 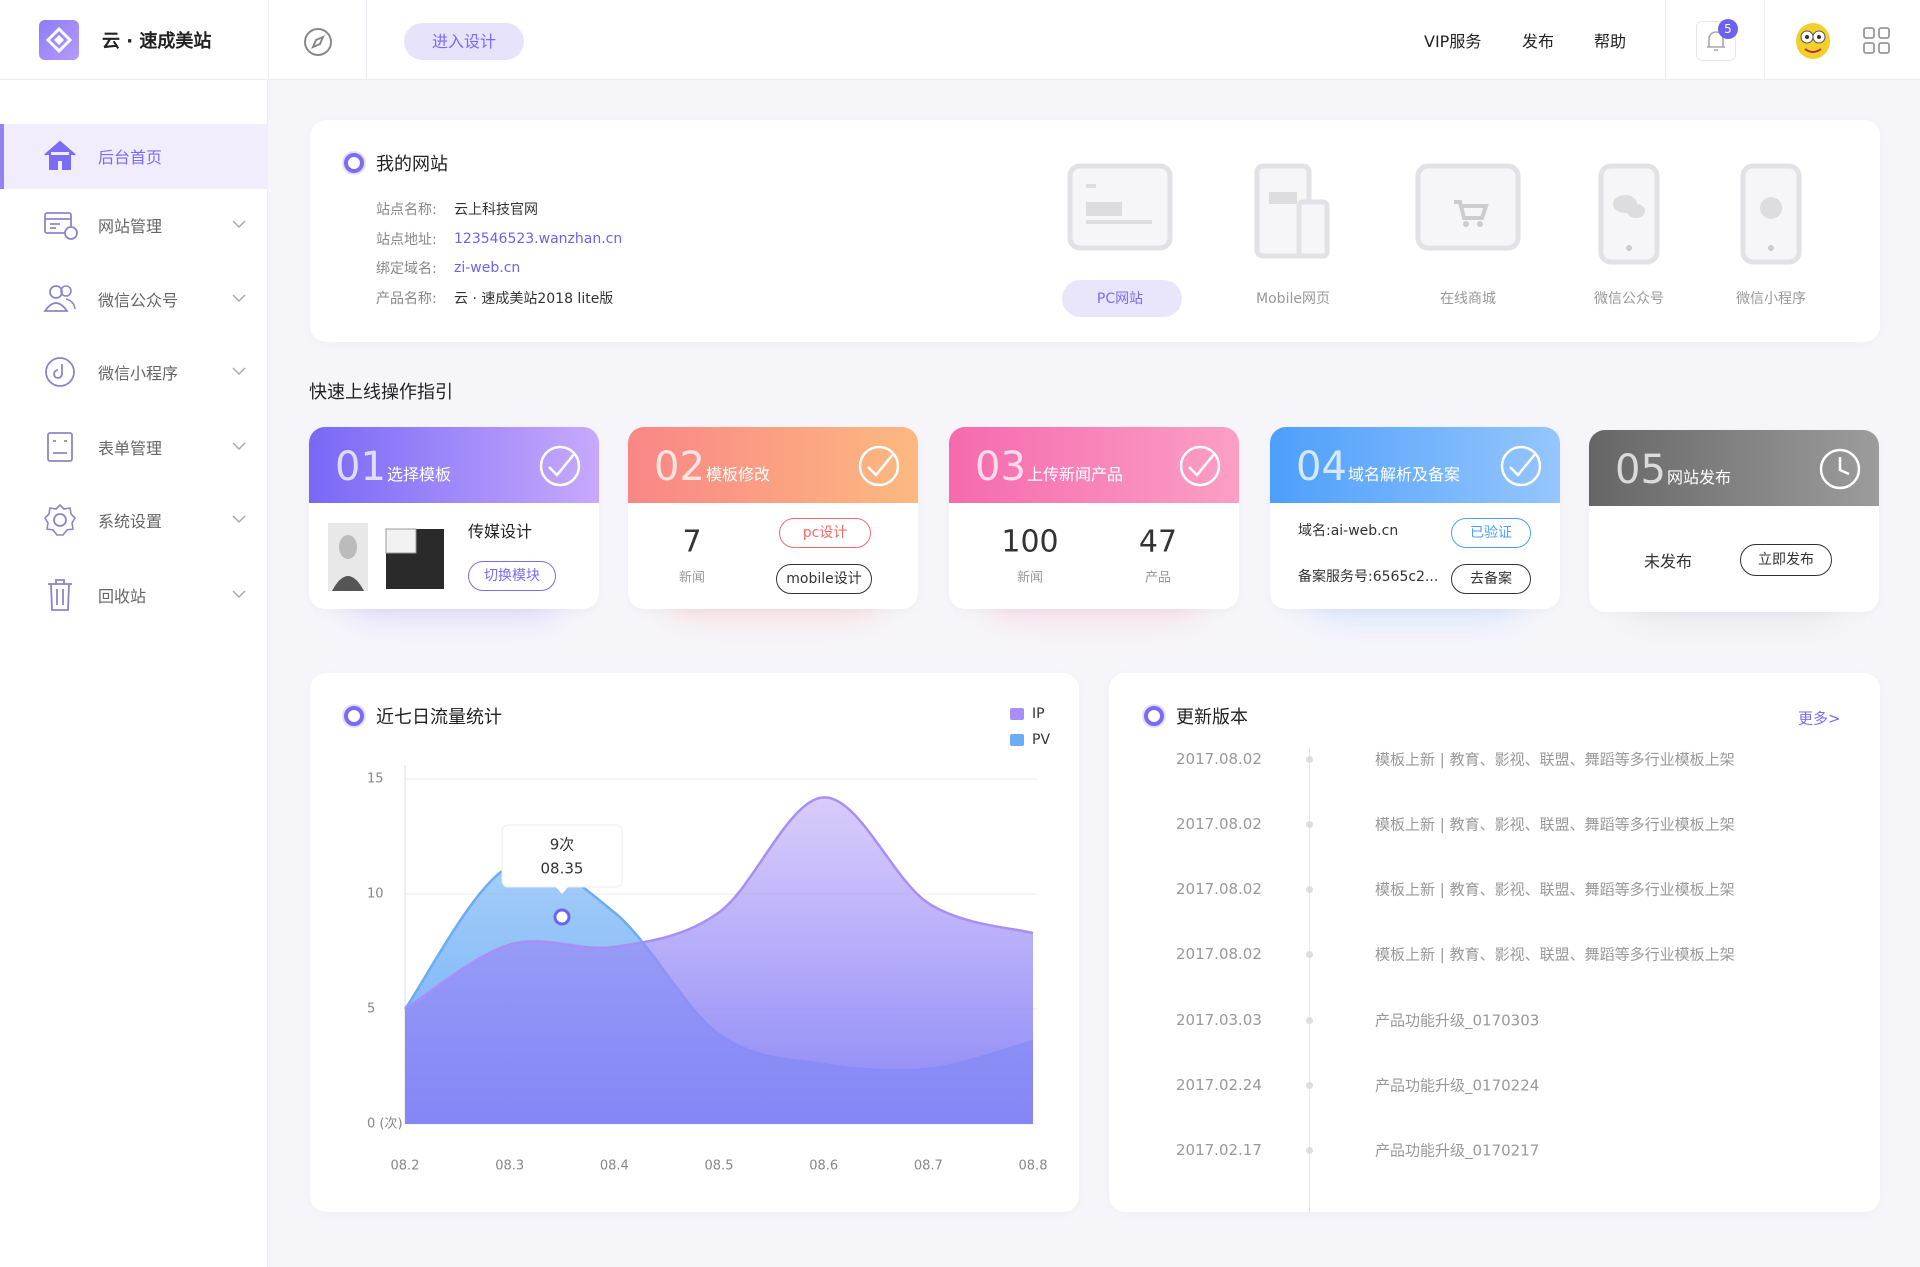 What do you see at coordinates (360, 467) in the screenshot?
I see `step-number: 01` at bounding box center [360, 467].